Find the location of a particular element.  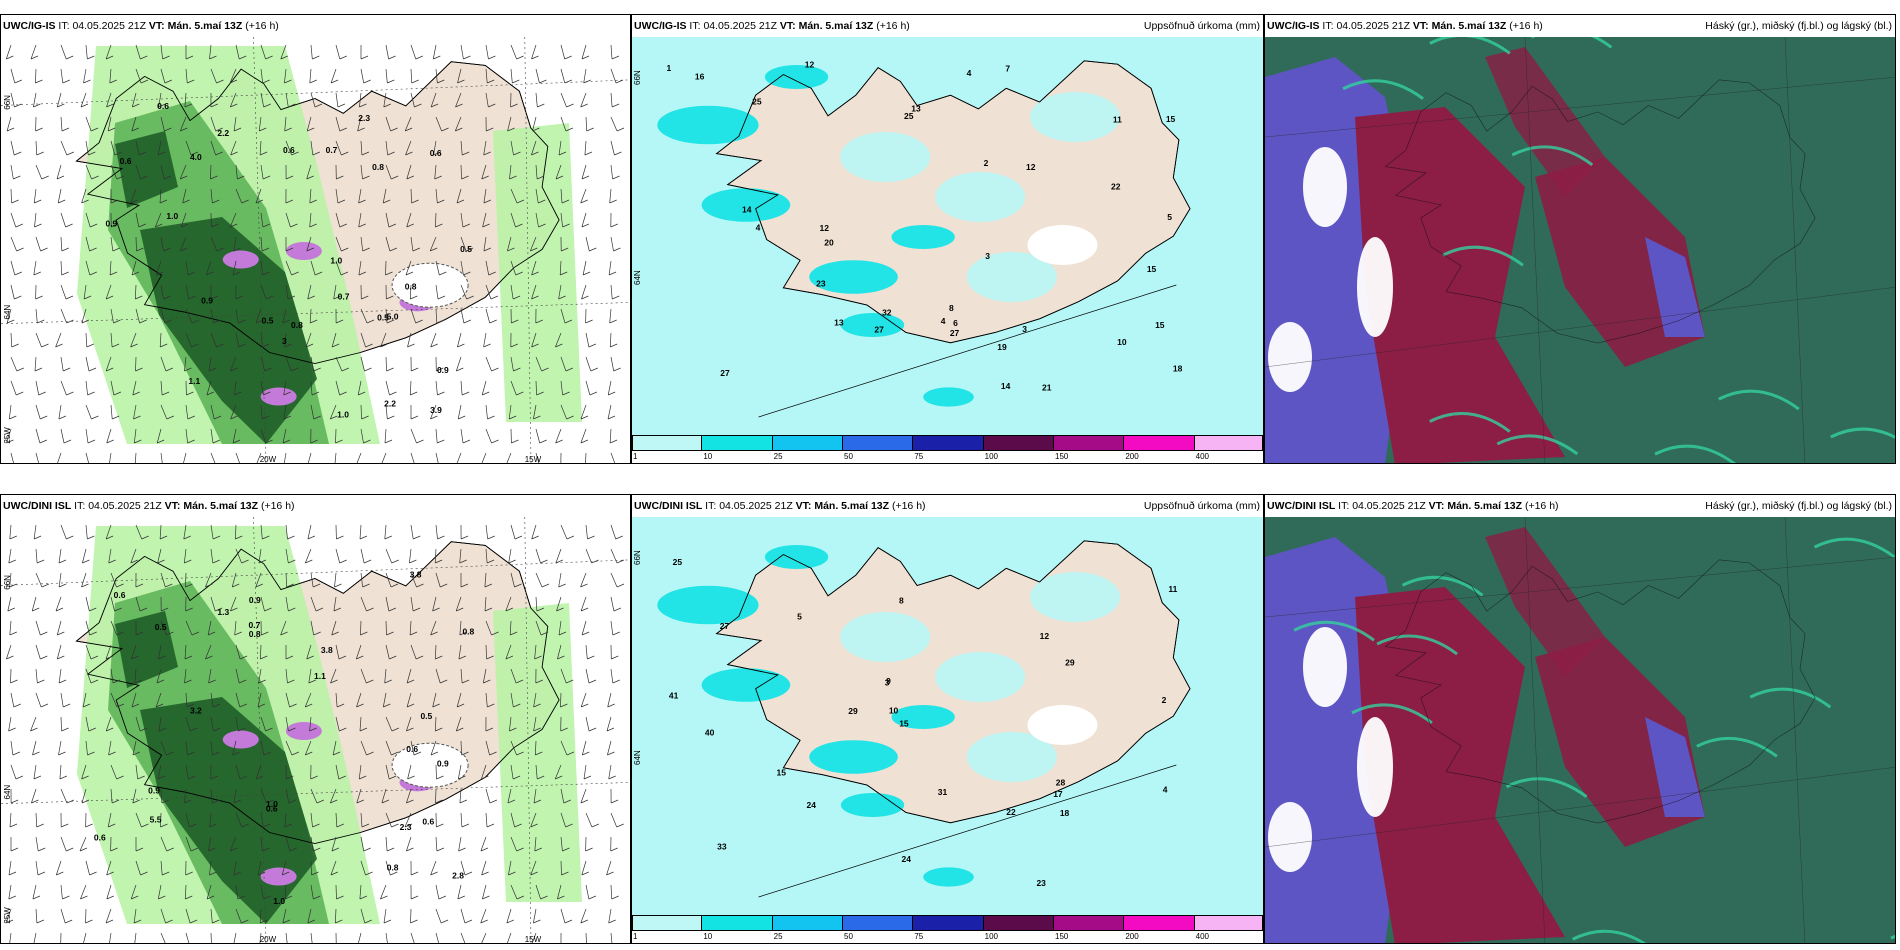

precip-amount-label: 15 is located at coordinates (781, 772).